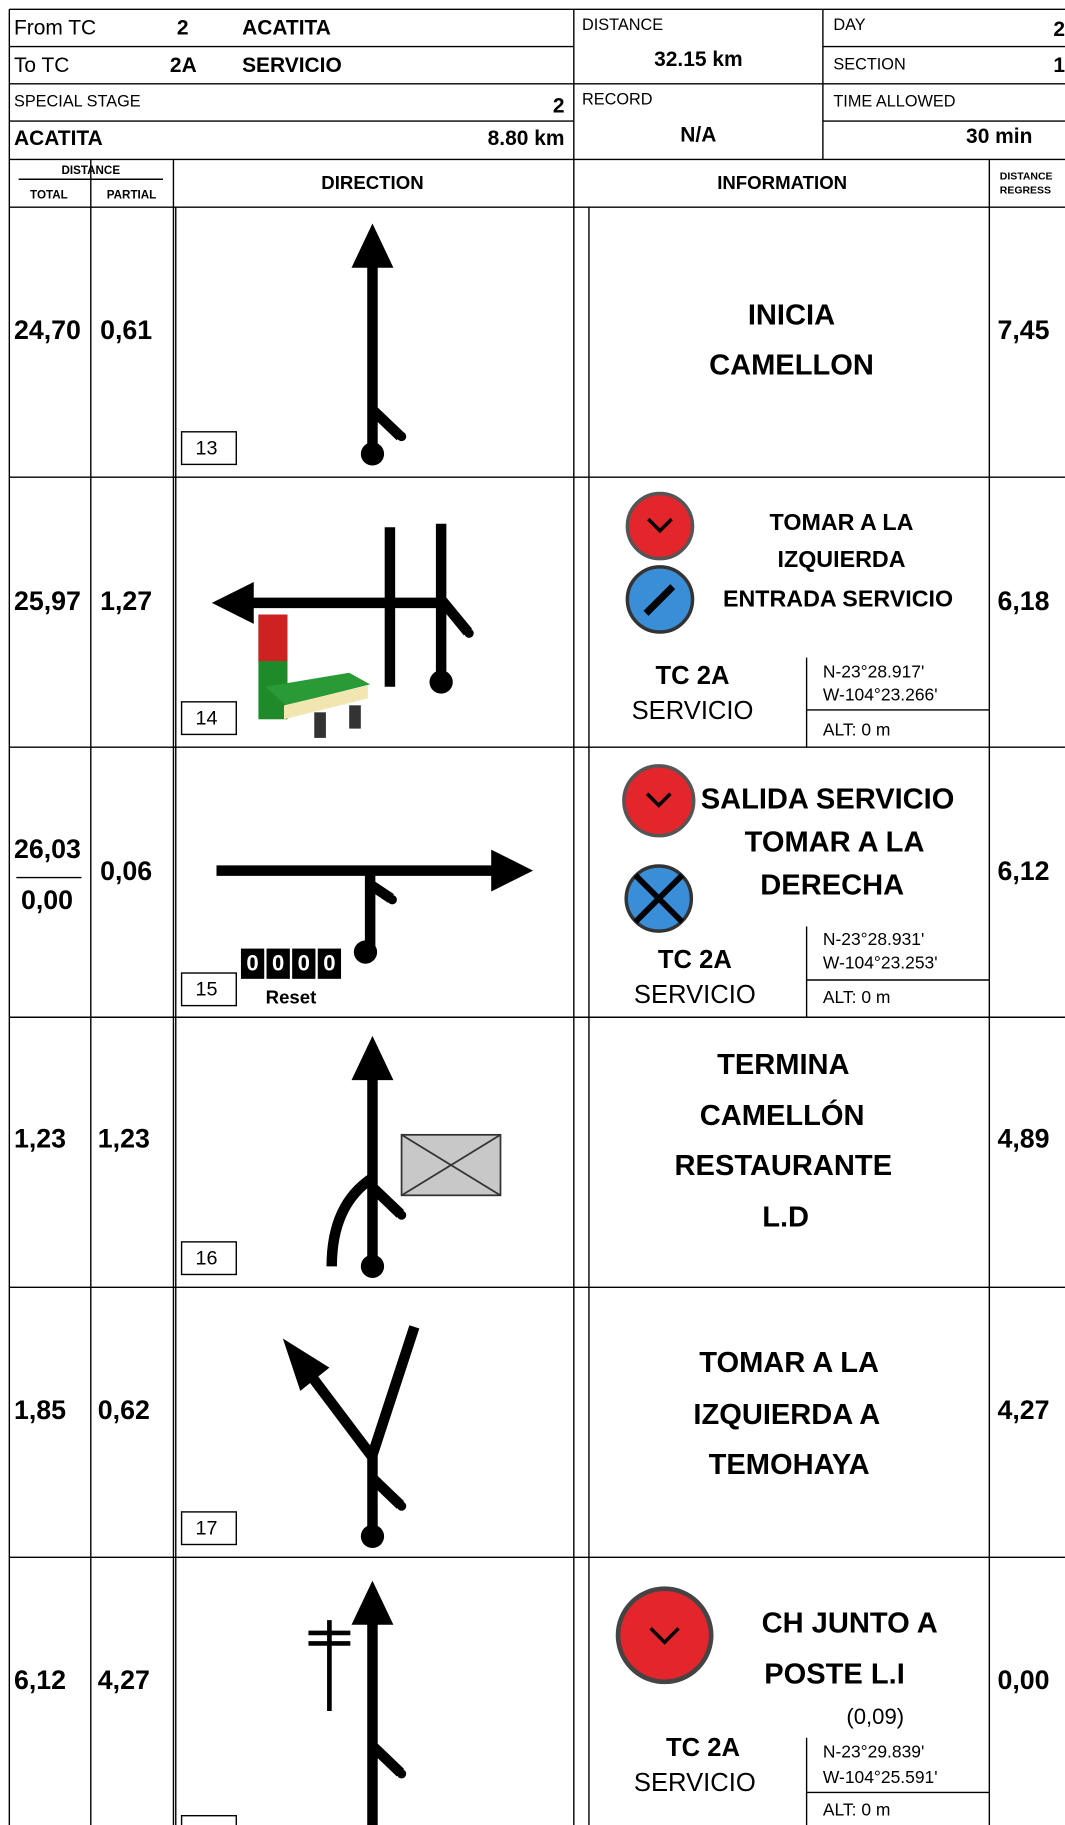 This screenshot has height=1825, width=1065. What do you see at coordinates (1023, 330) in the screenshot?
I see `regress: 7,45` at bounding box center [1023, 330].